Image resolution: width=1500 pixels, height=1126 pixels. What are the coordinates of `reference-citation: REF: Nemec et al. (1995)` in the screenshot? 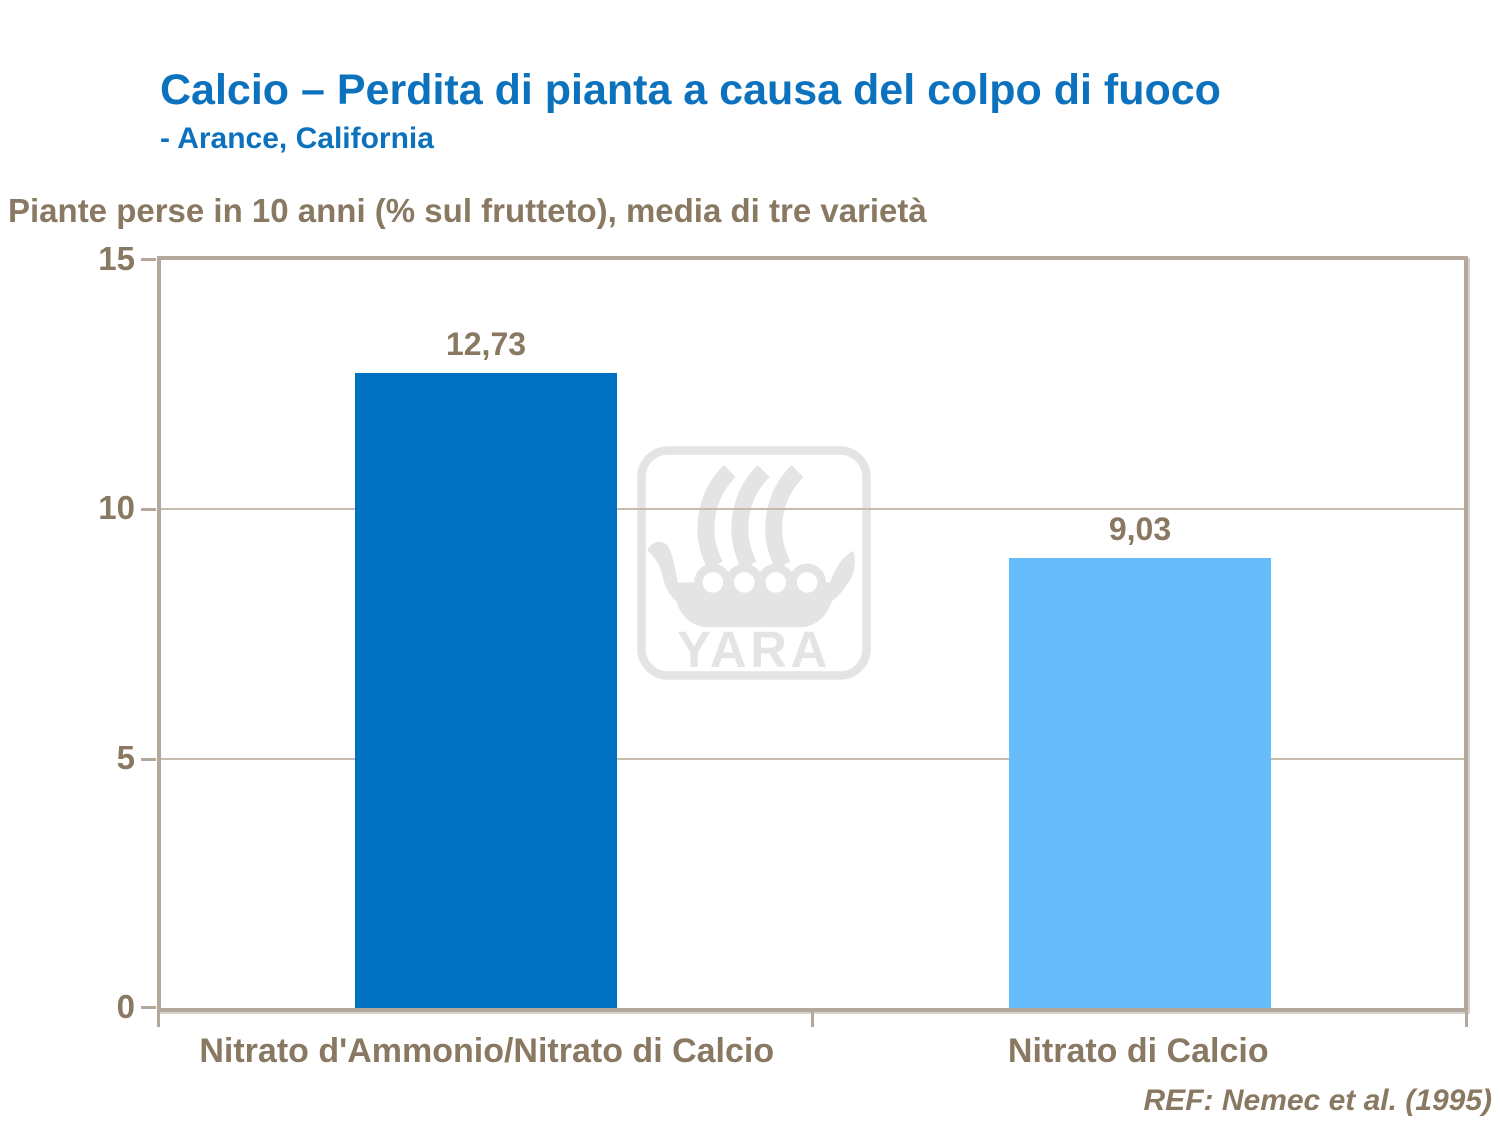 It's located at (1317, 1100).